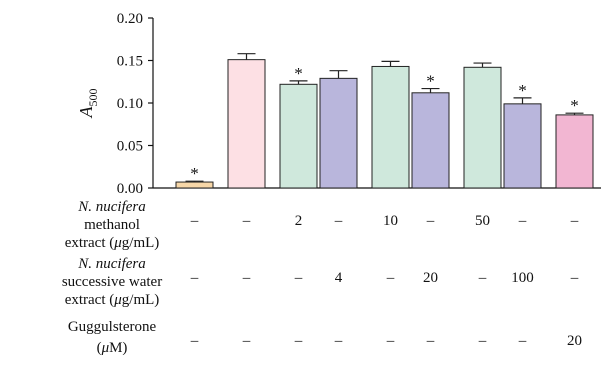 Image resolution: width=603 pixels, height=374 pixels. Describe the element at coordinates (390, 221) in the screenshot. I see `table-cell: 10` at that location.